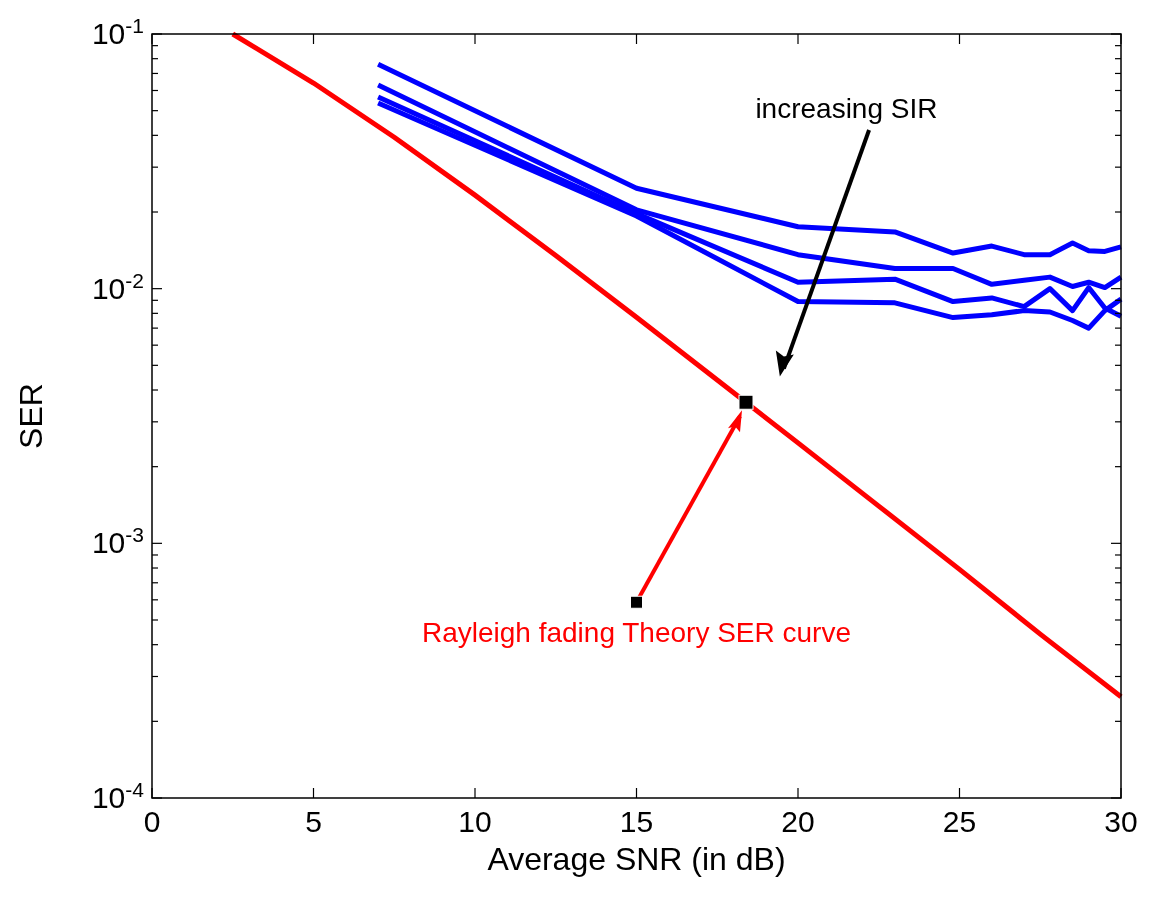 The width and height of the screenshot is (1153, 902). I want to click on annotation: increasing SIR, so click(846, 108).